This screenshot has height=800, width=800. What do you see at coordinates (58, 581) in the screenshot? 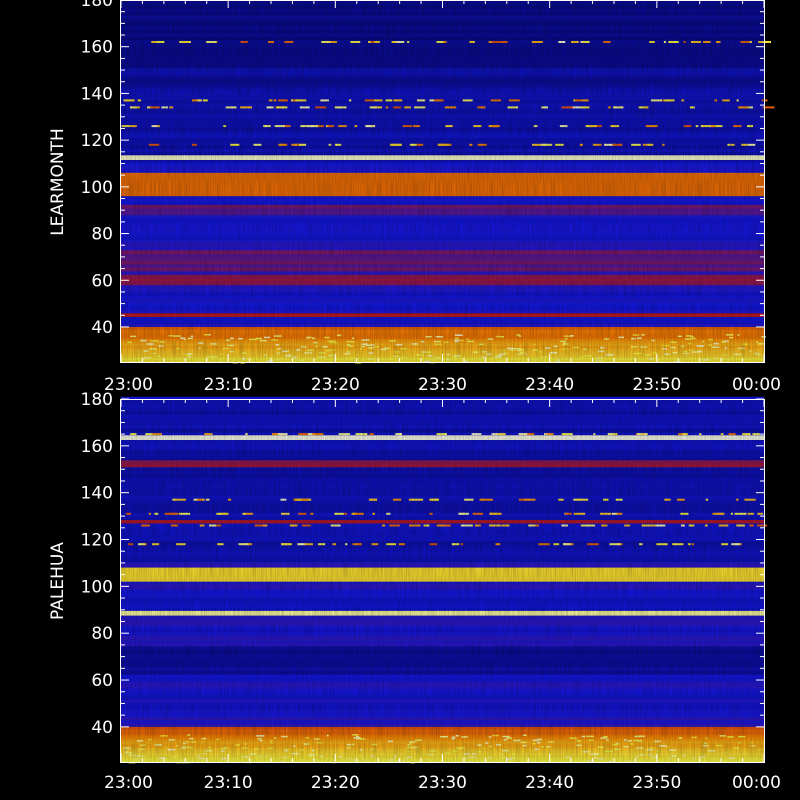
I see `palehua-axis-title: PALEHUA` at bounding box center [58, 581].